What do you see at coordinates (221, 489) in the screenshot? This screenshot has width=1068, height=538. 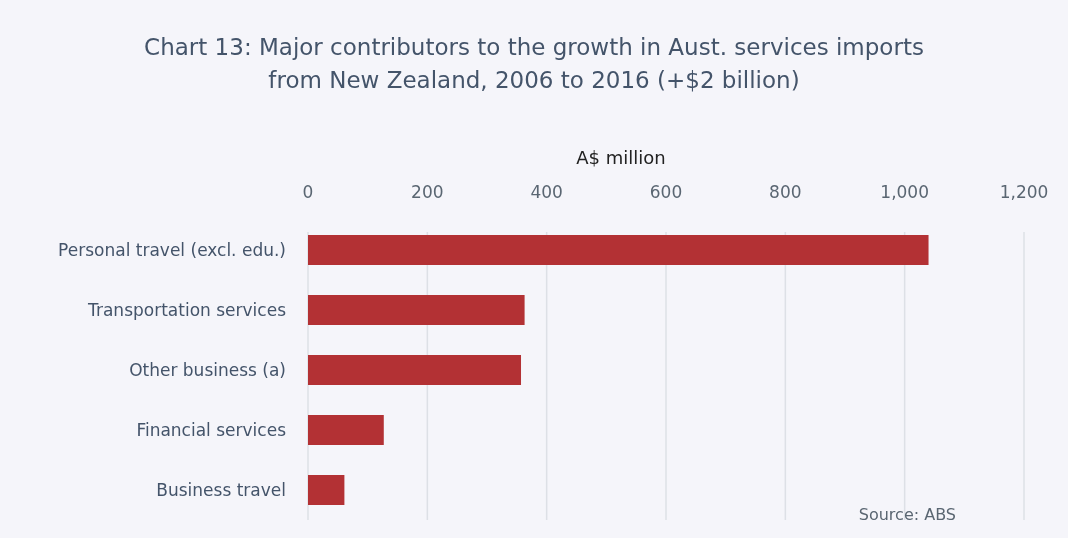 I see `y-tick-label: Business travel` at bounding box center [221, 489].